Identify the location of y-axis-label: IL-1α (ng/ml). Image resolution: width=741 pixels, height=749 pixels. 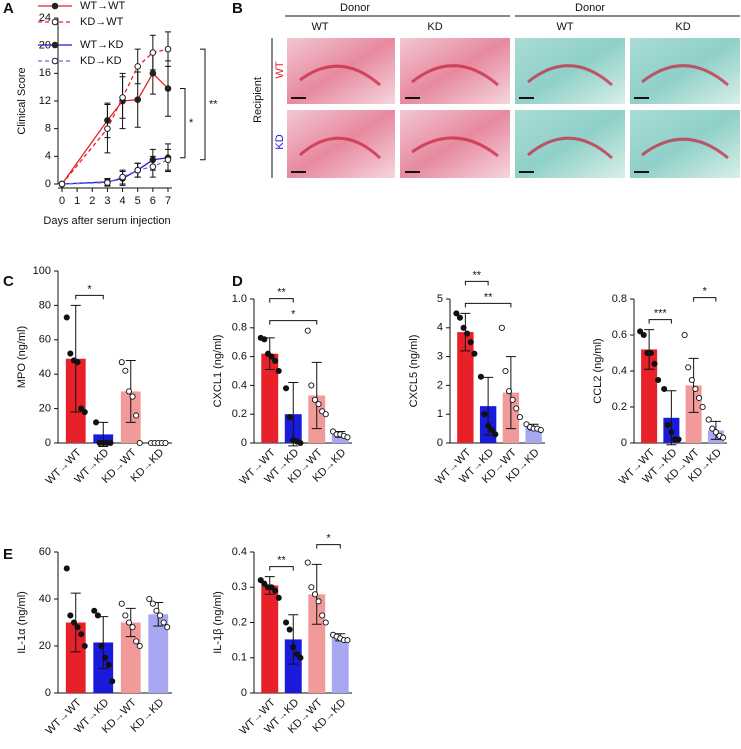
(22, 622).